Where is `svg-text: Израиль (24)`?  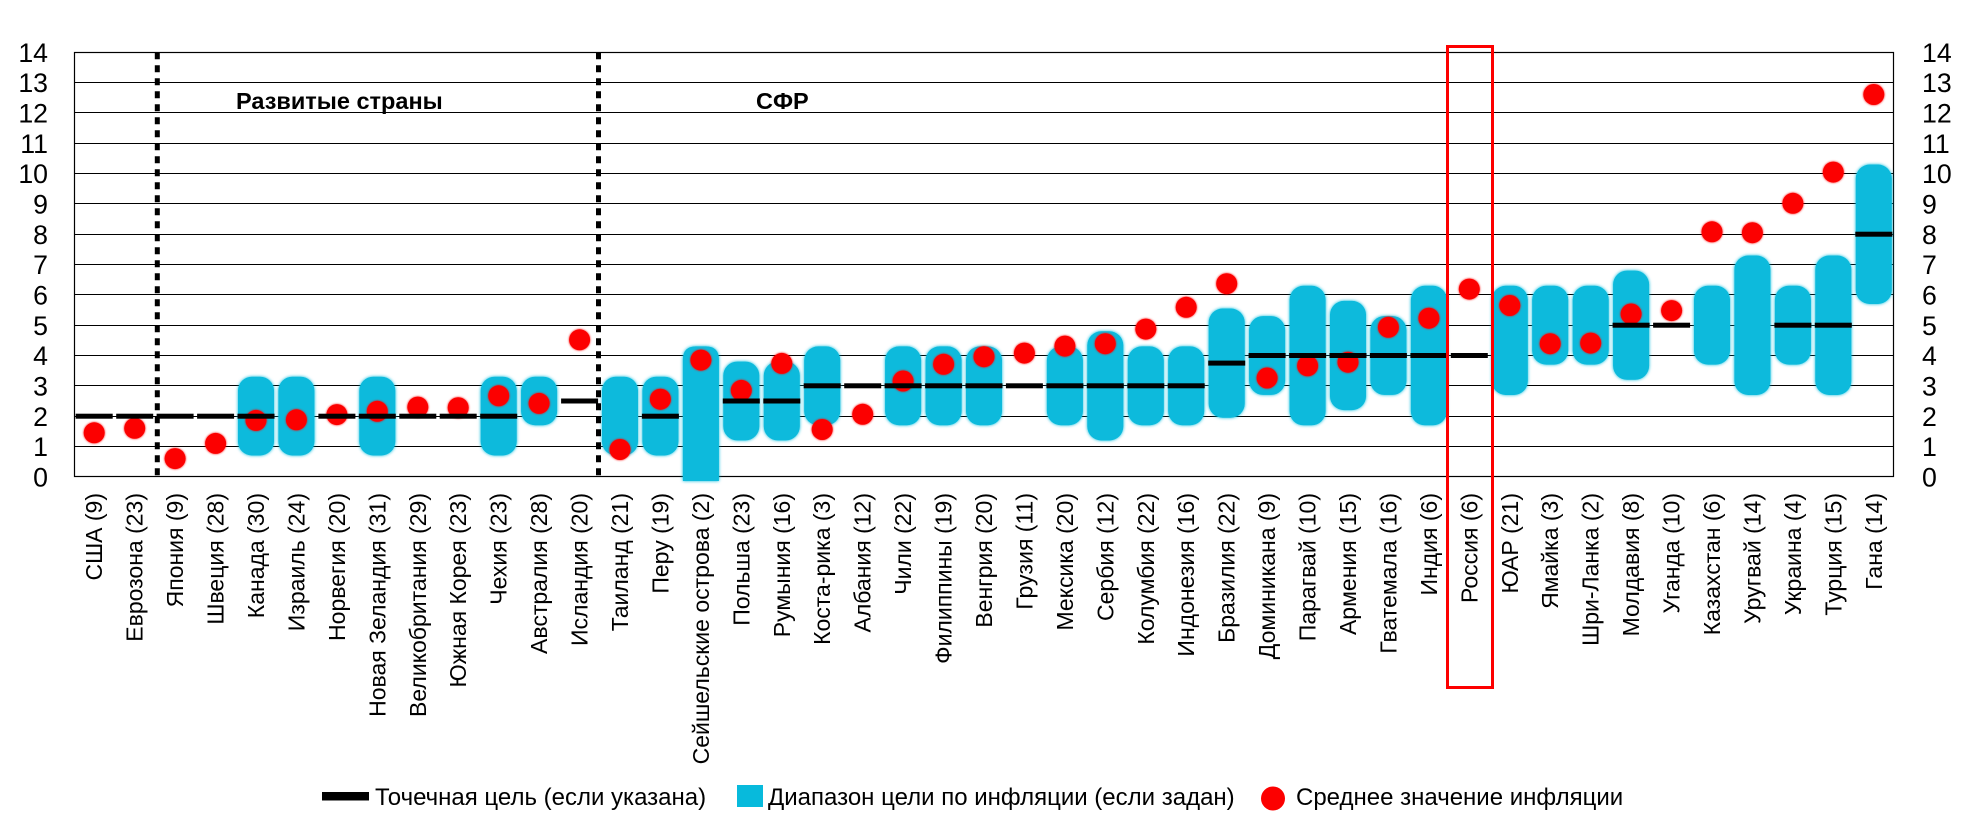
svg-text: Израиль (24) is located at coordinates (296, 562).